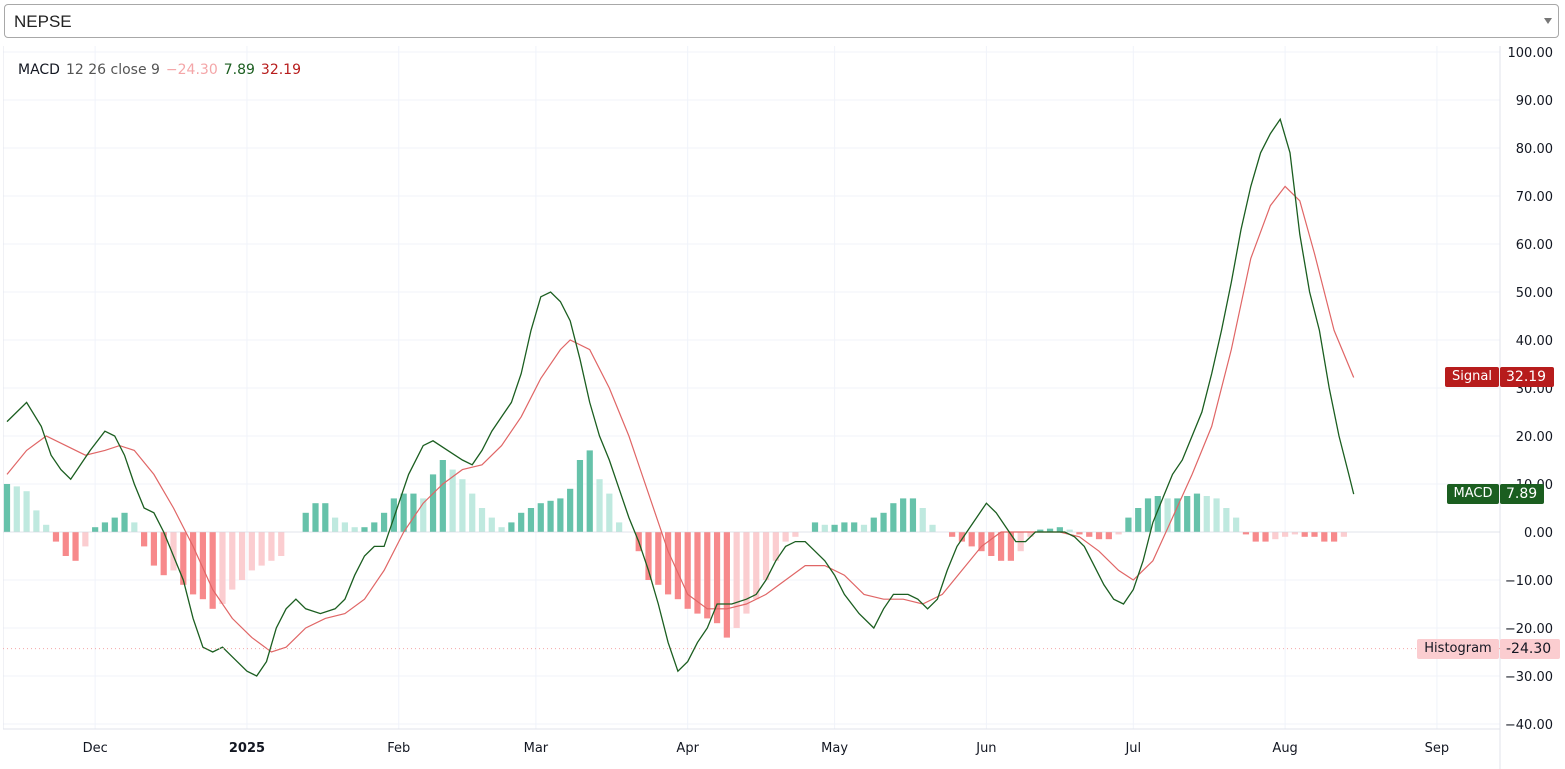 The image size is (1565, 769). I want to click on legend-histogram-value: −24.30, so click(191, 70).